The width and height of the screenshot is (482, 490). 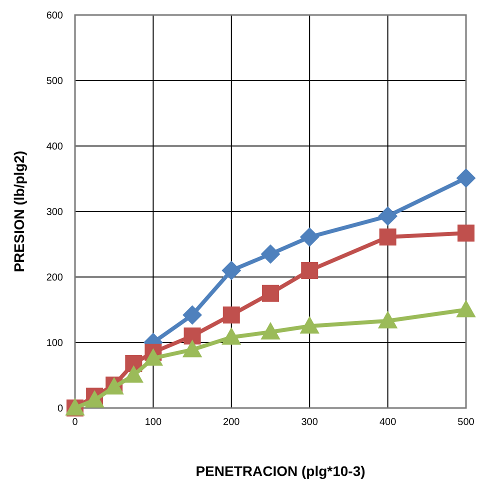 What do you see at coordinates (388, 422) in the screenshot?
I see `x-tick-label: 400` at bounding box center [388, 422].